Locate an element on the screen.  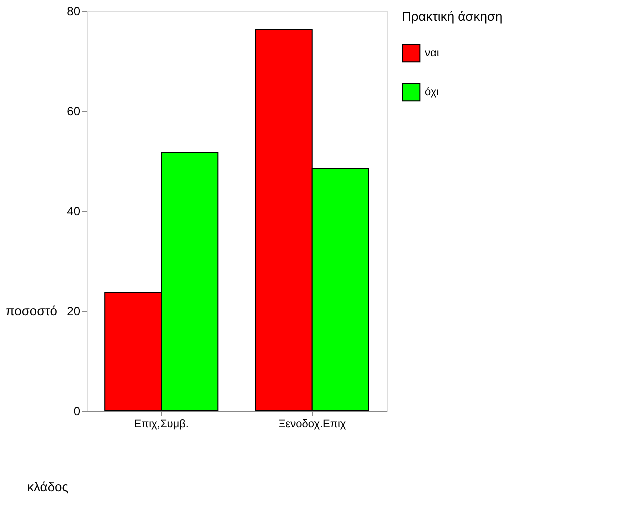
y-tick-label: 20 is located at coordinates (74, 311).